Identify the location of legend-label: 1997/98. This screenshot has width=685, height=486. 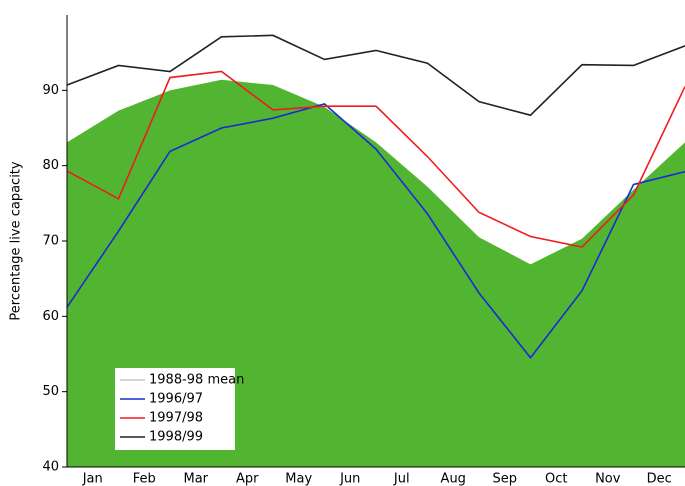
(176, 418).